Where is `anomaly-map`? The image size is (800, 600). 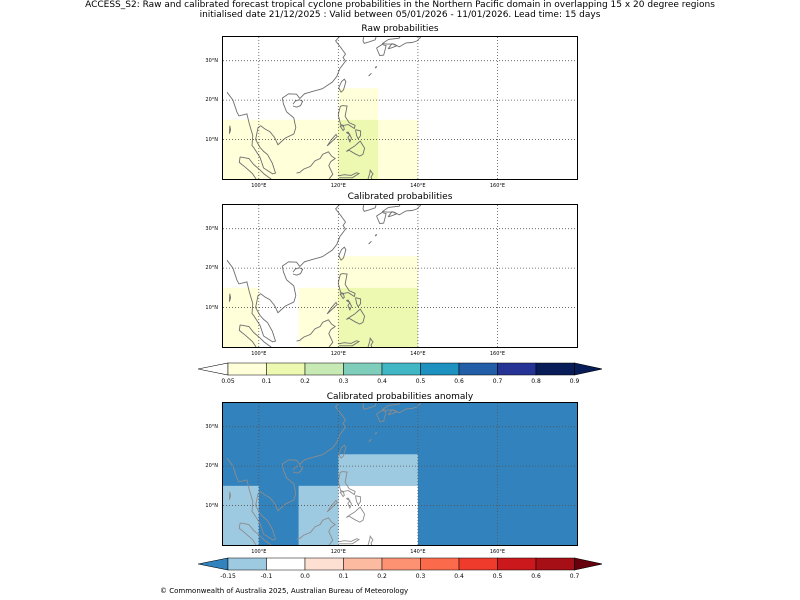 anomaly-map is located at coordinates (400, 474).